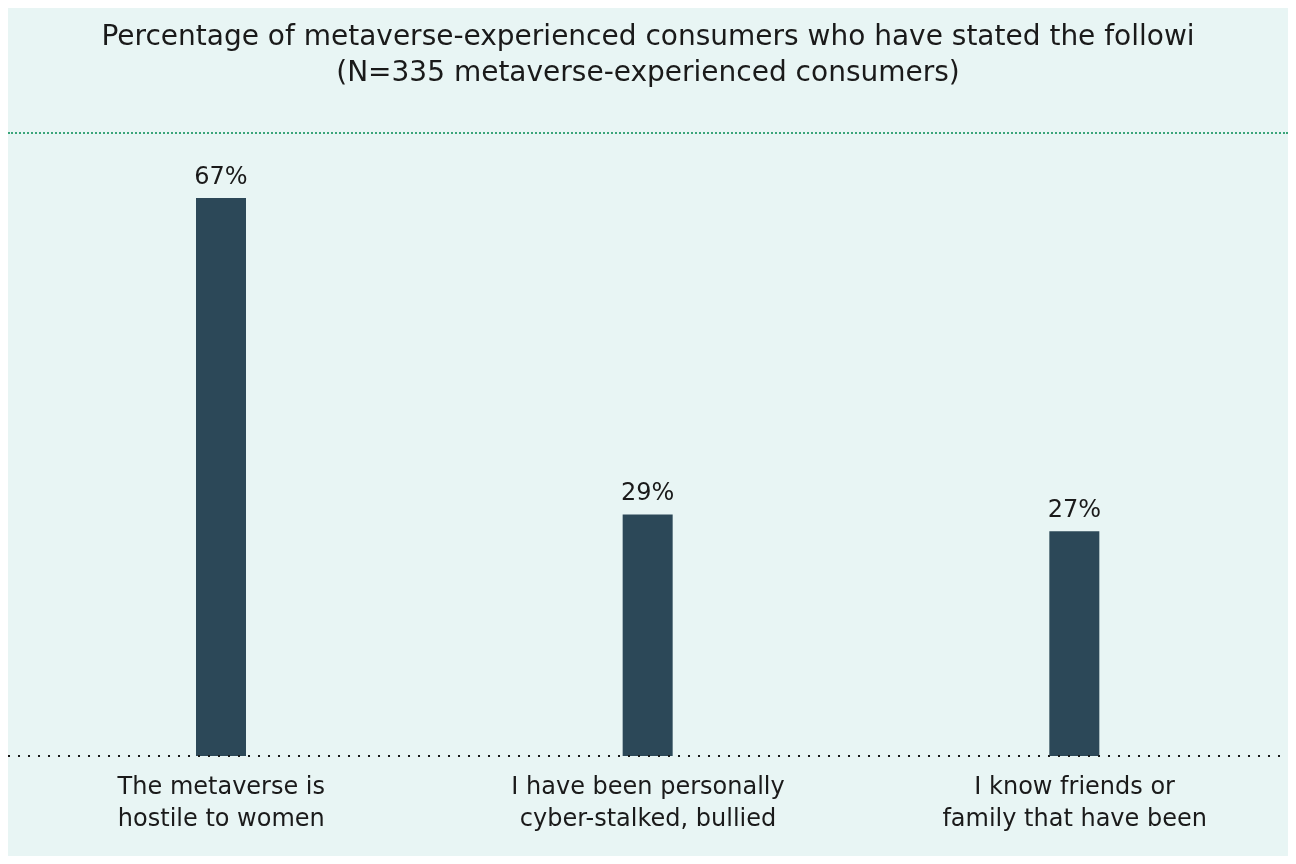  What do you see at coordinates (648, 36) in the screenshot?
I see `chart-title: Percentage of metaverse-experienced consumers who have stated the followi` at bounding box center [648, 36].